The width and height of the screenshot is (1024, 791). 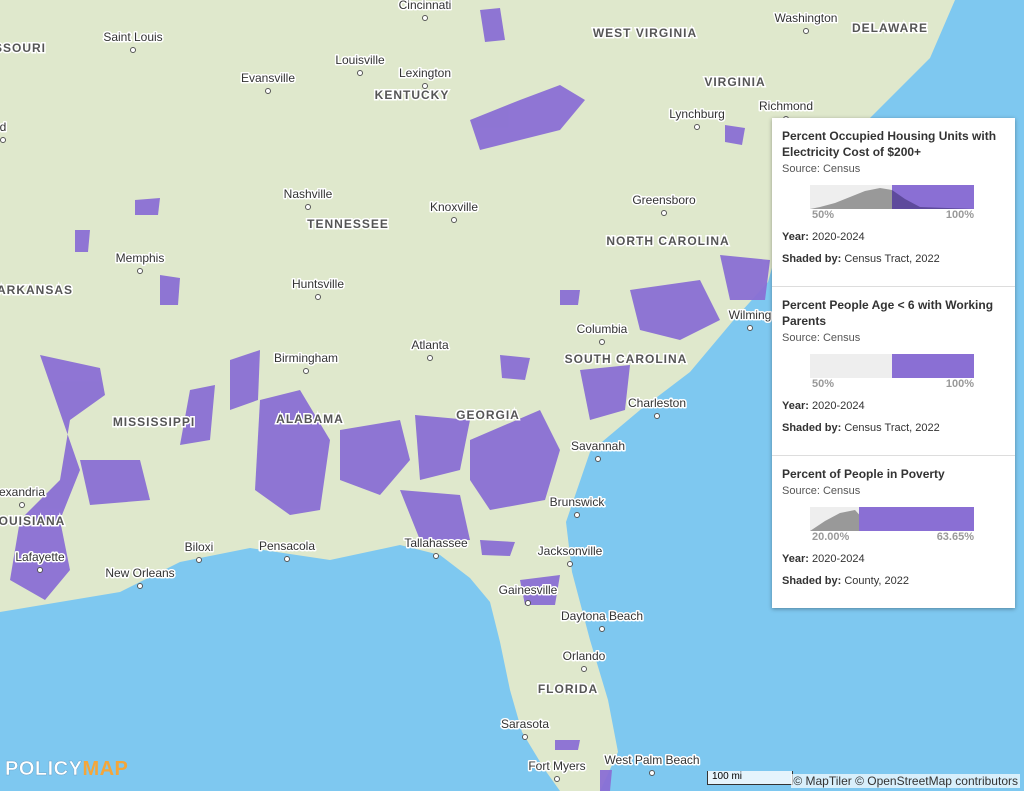 I want to click on place-label: Wilming, so click(x=750, y=315).